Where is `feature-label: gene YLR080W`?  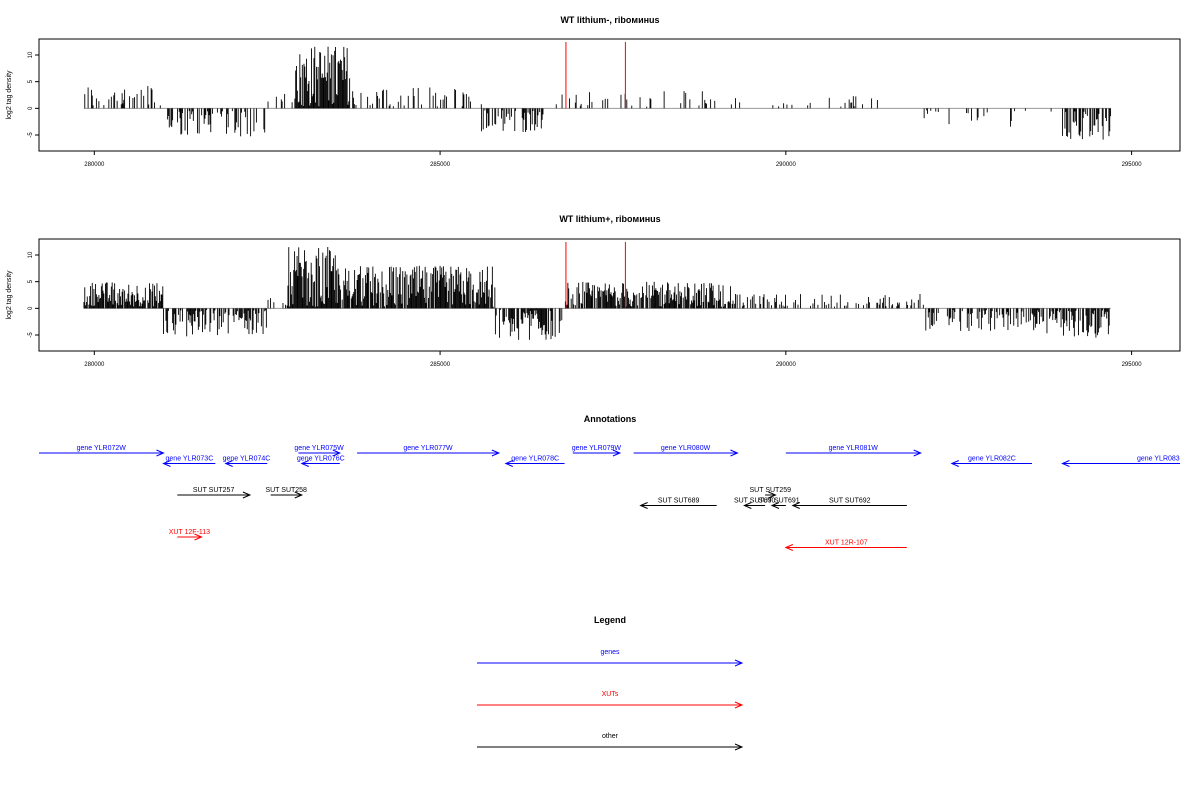
feature-label: gene YLR080W is located at coordinates (686, 448).